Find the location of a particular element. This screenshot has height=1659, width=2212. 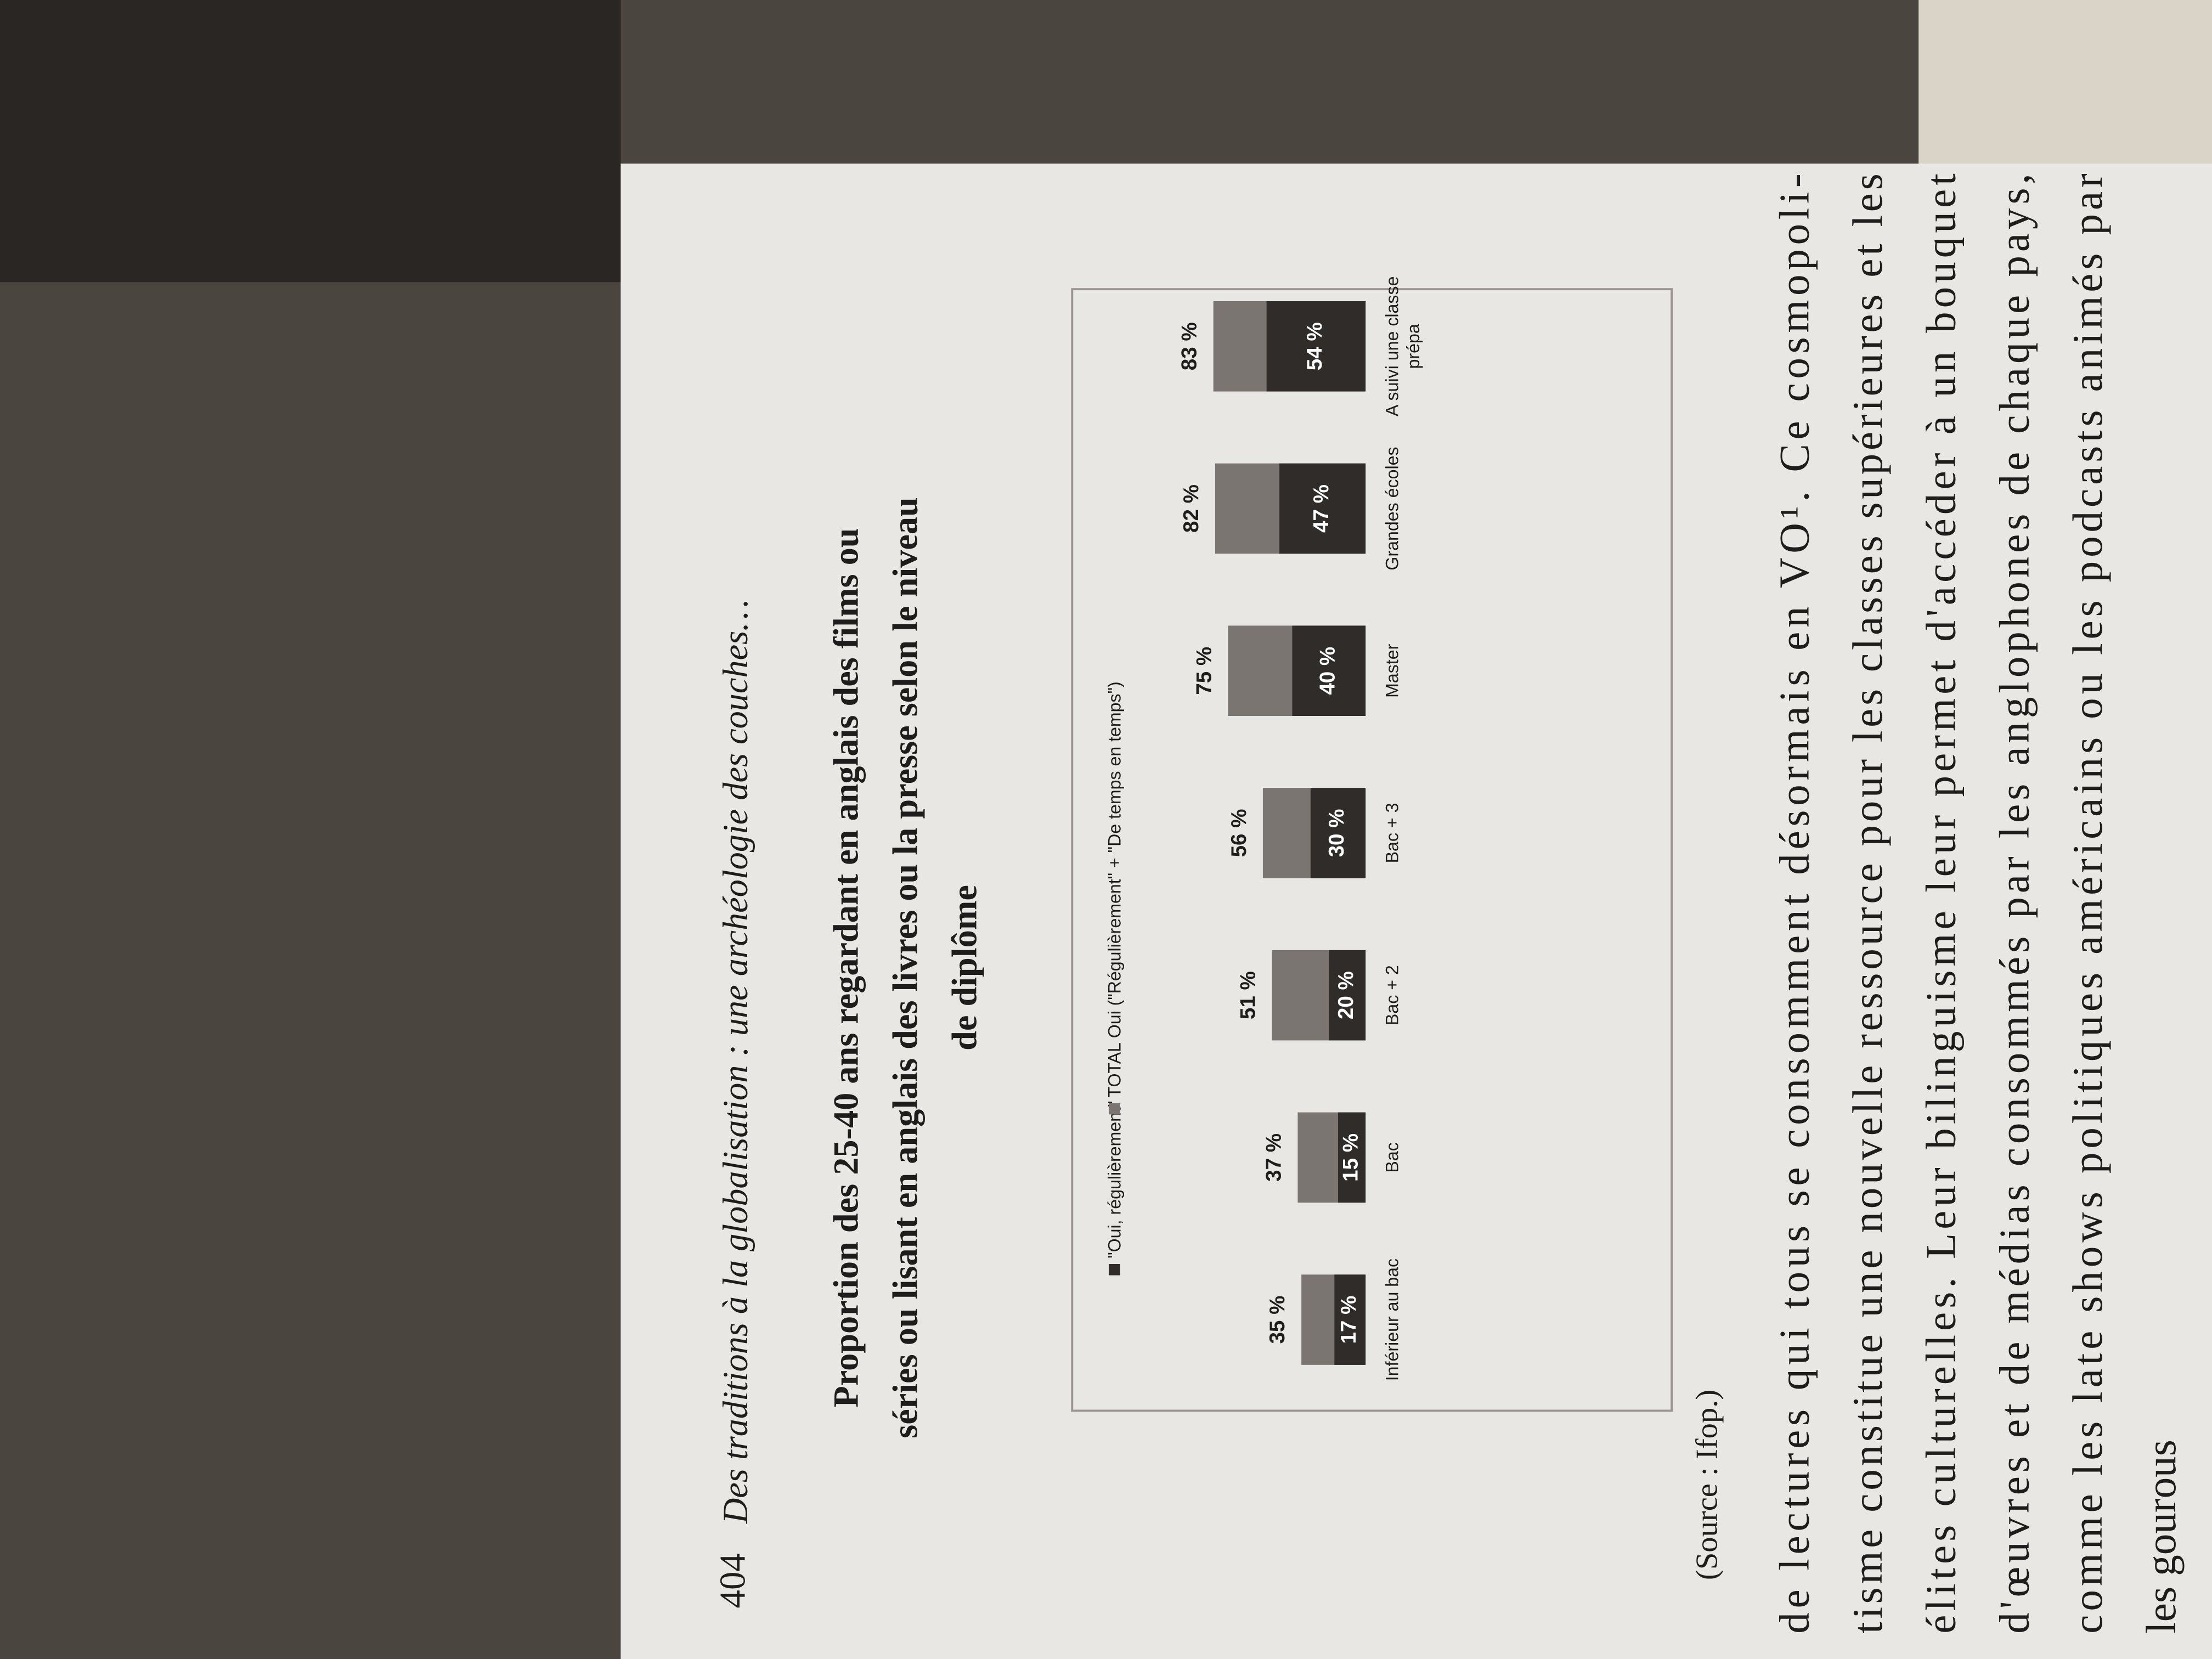

body-line: les gourous is located at coordinates (2161, 1537).